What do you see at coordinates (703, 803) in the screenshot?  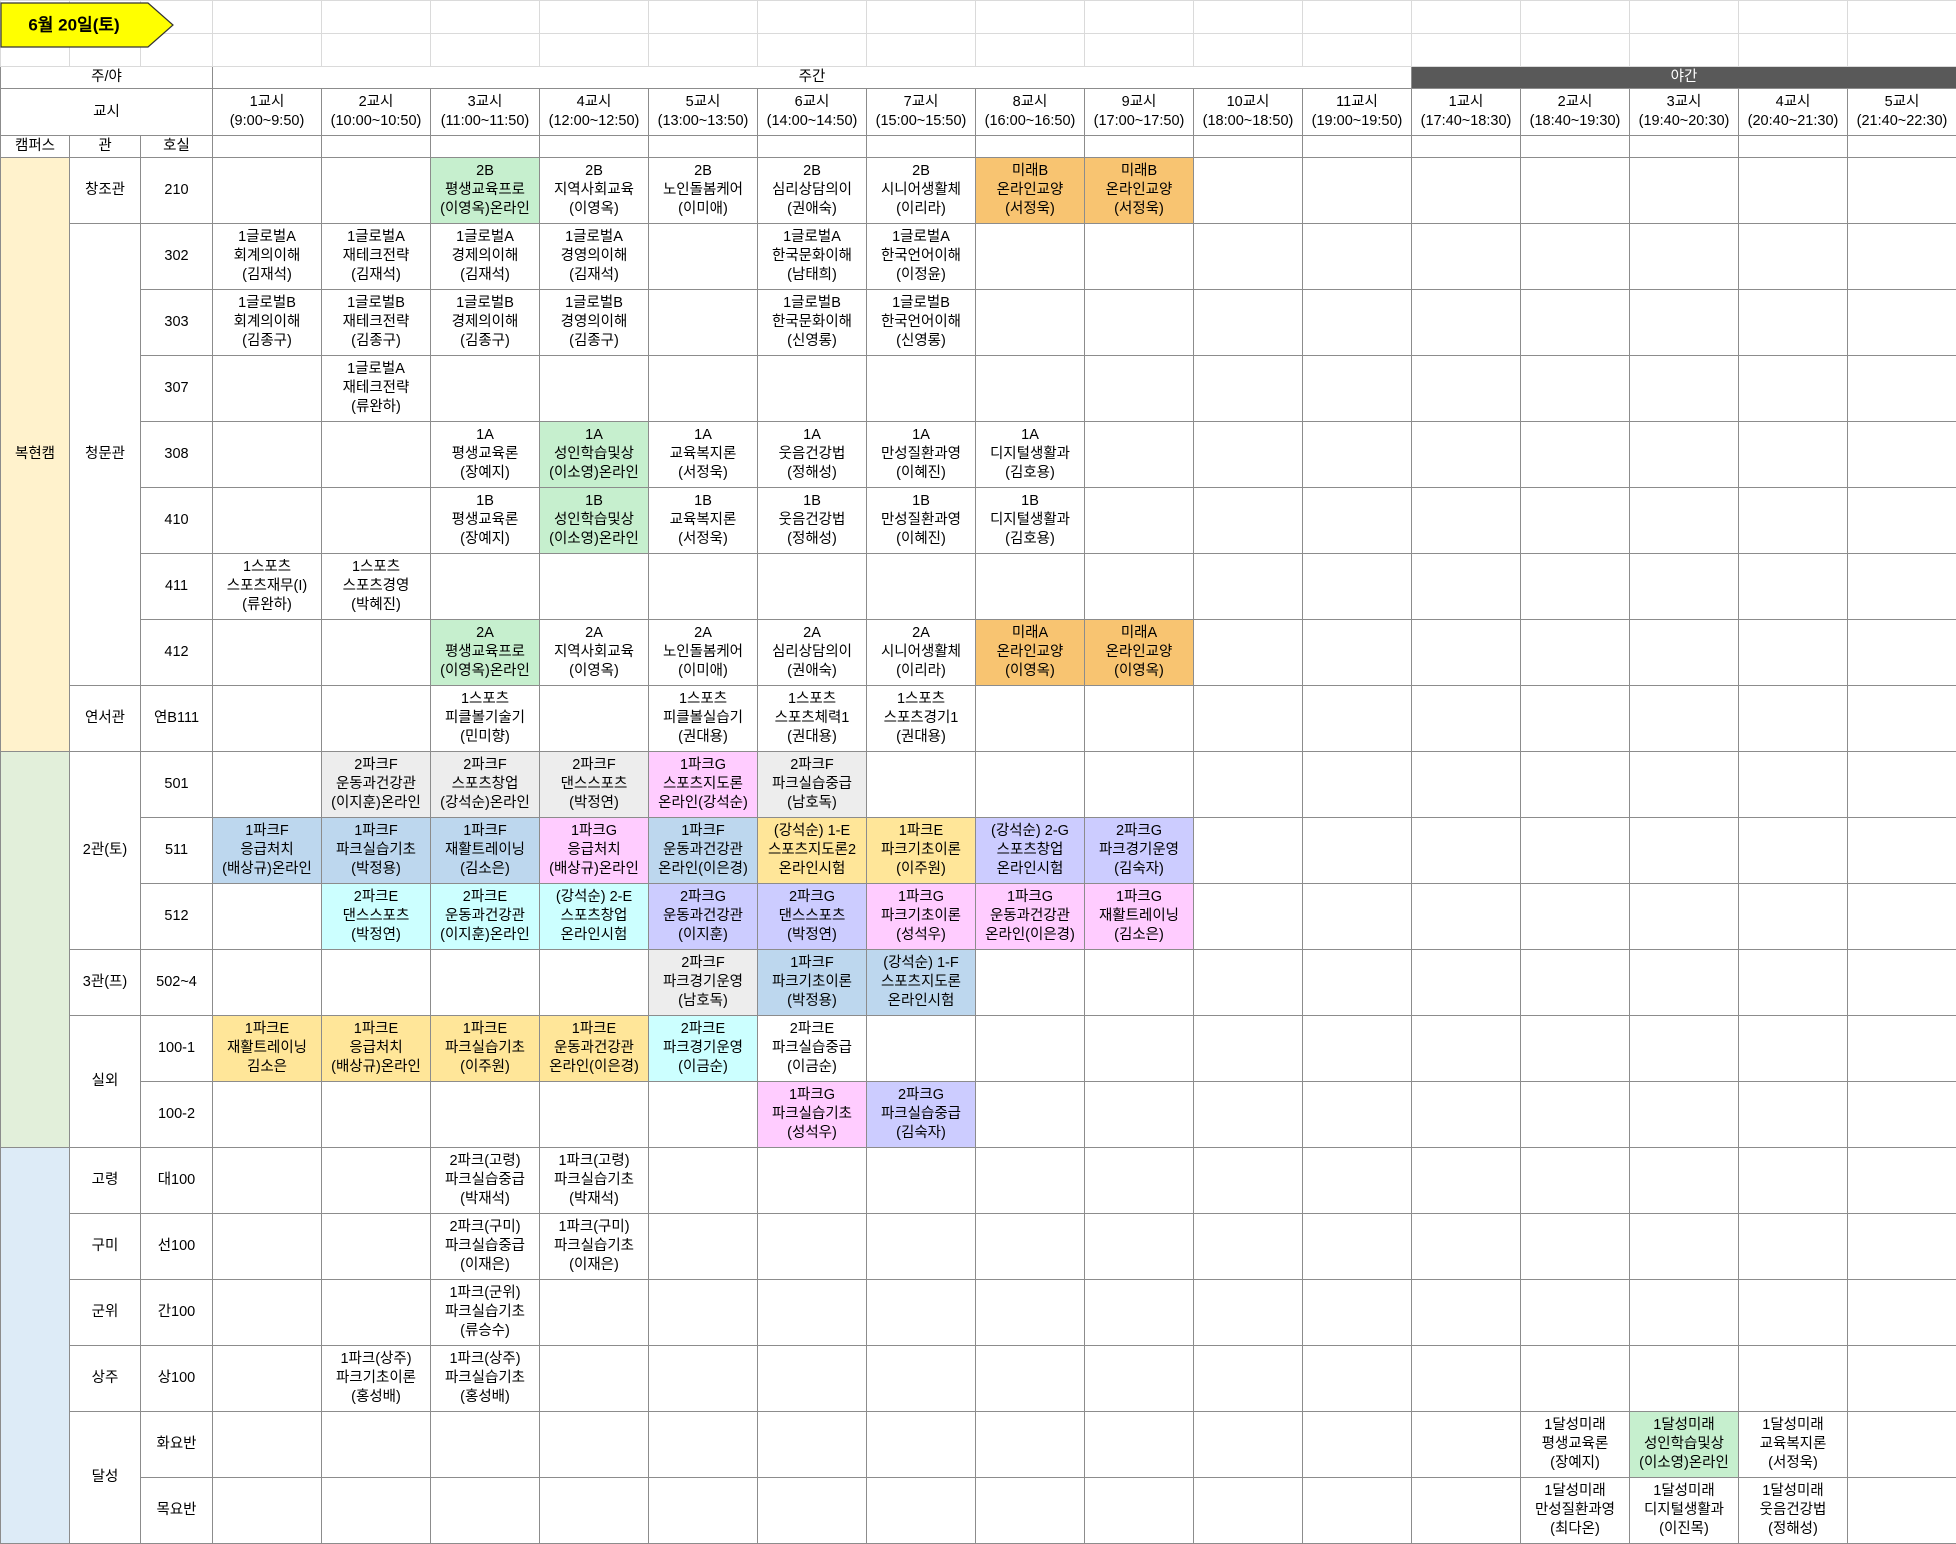 I see `cell-text: 온라인(강석순)` at bounding box center [703, 803].